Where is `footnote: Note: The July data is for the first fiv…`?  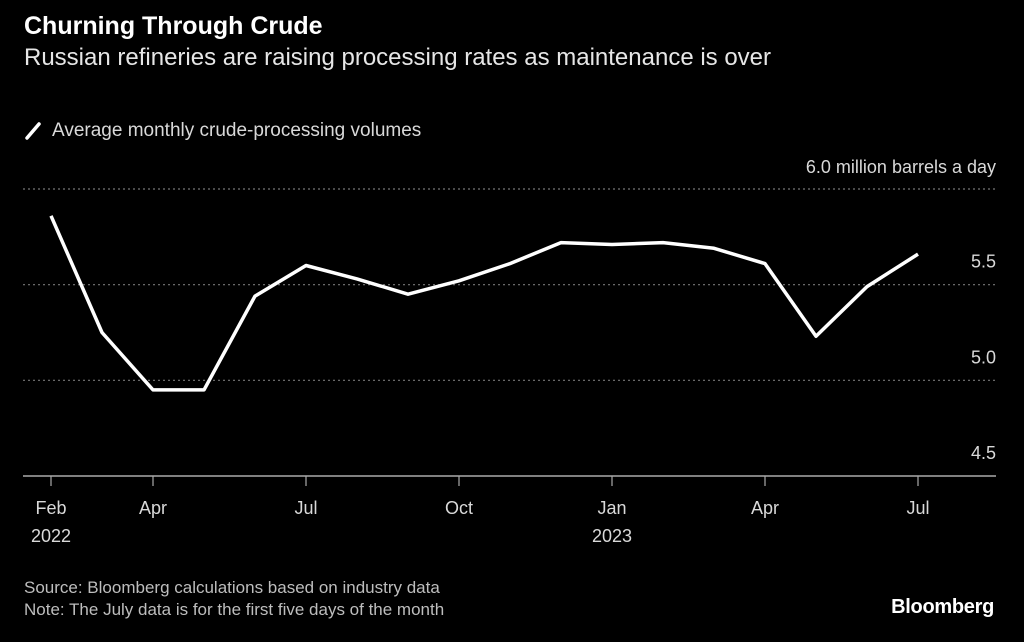 footnote: Note: The July data is for the first fiv… is located at coordinates (234, 609).